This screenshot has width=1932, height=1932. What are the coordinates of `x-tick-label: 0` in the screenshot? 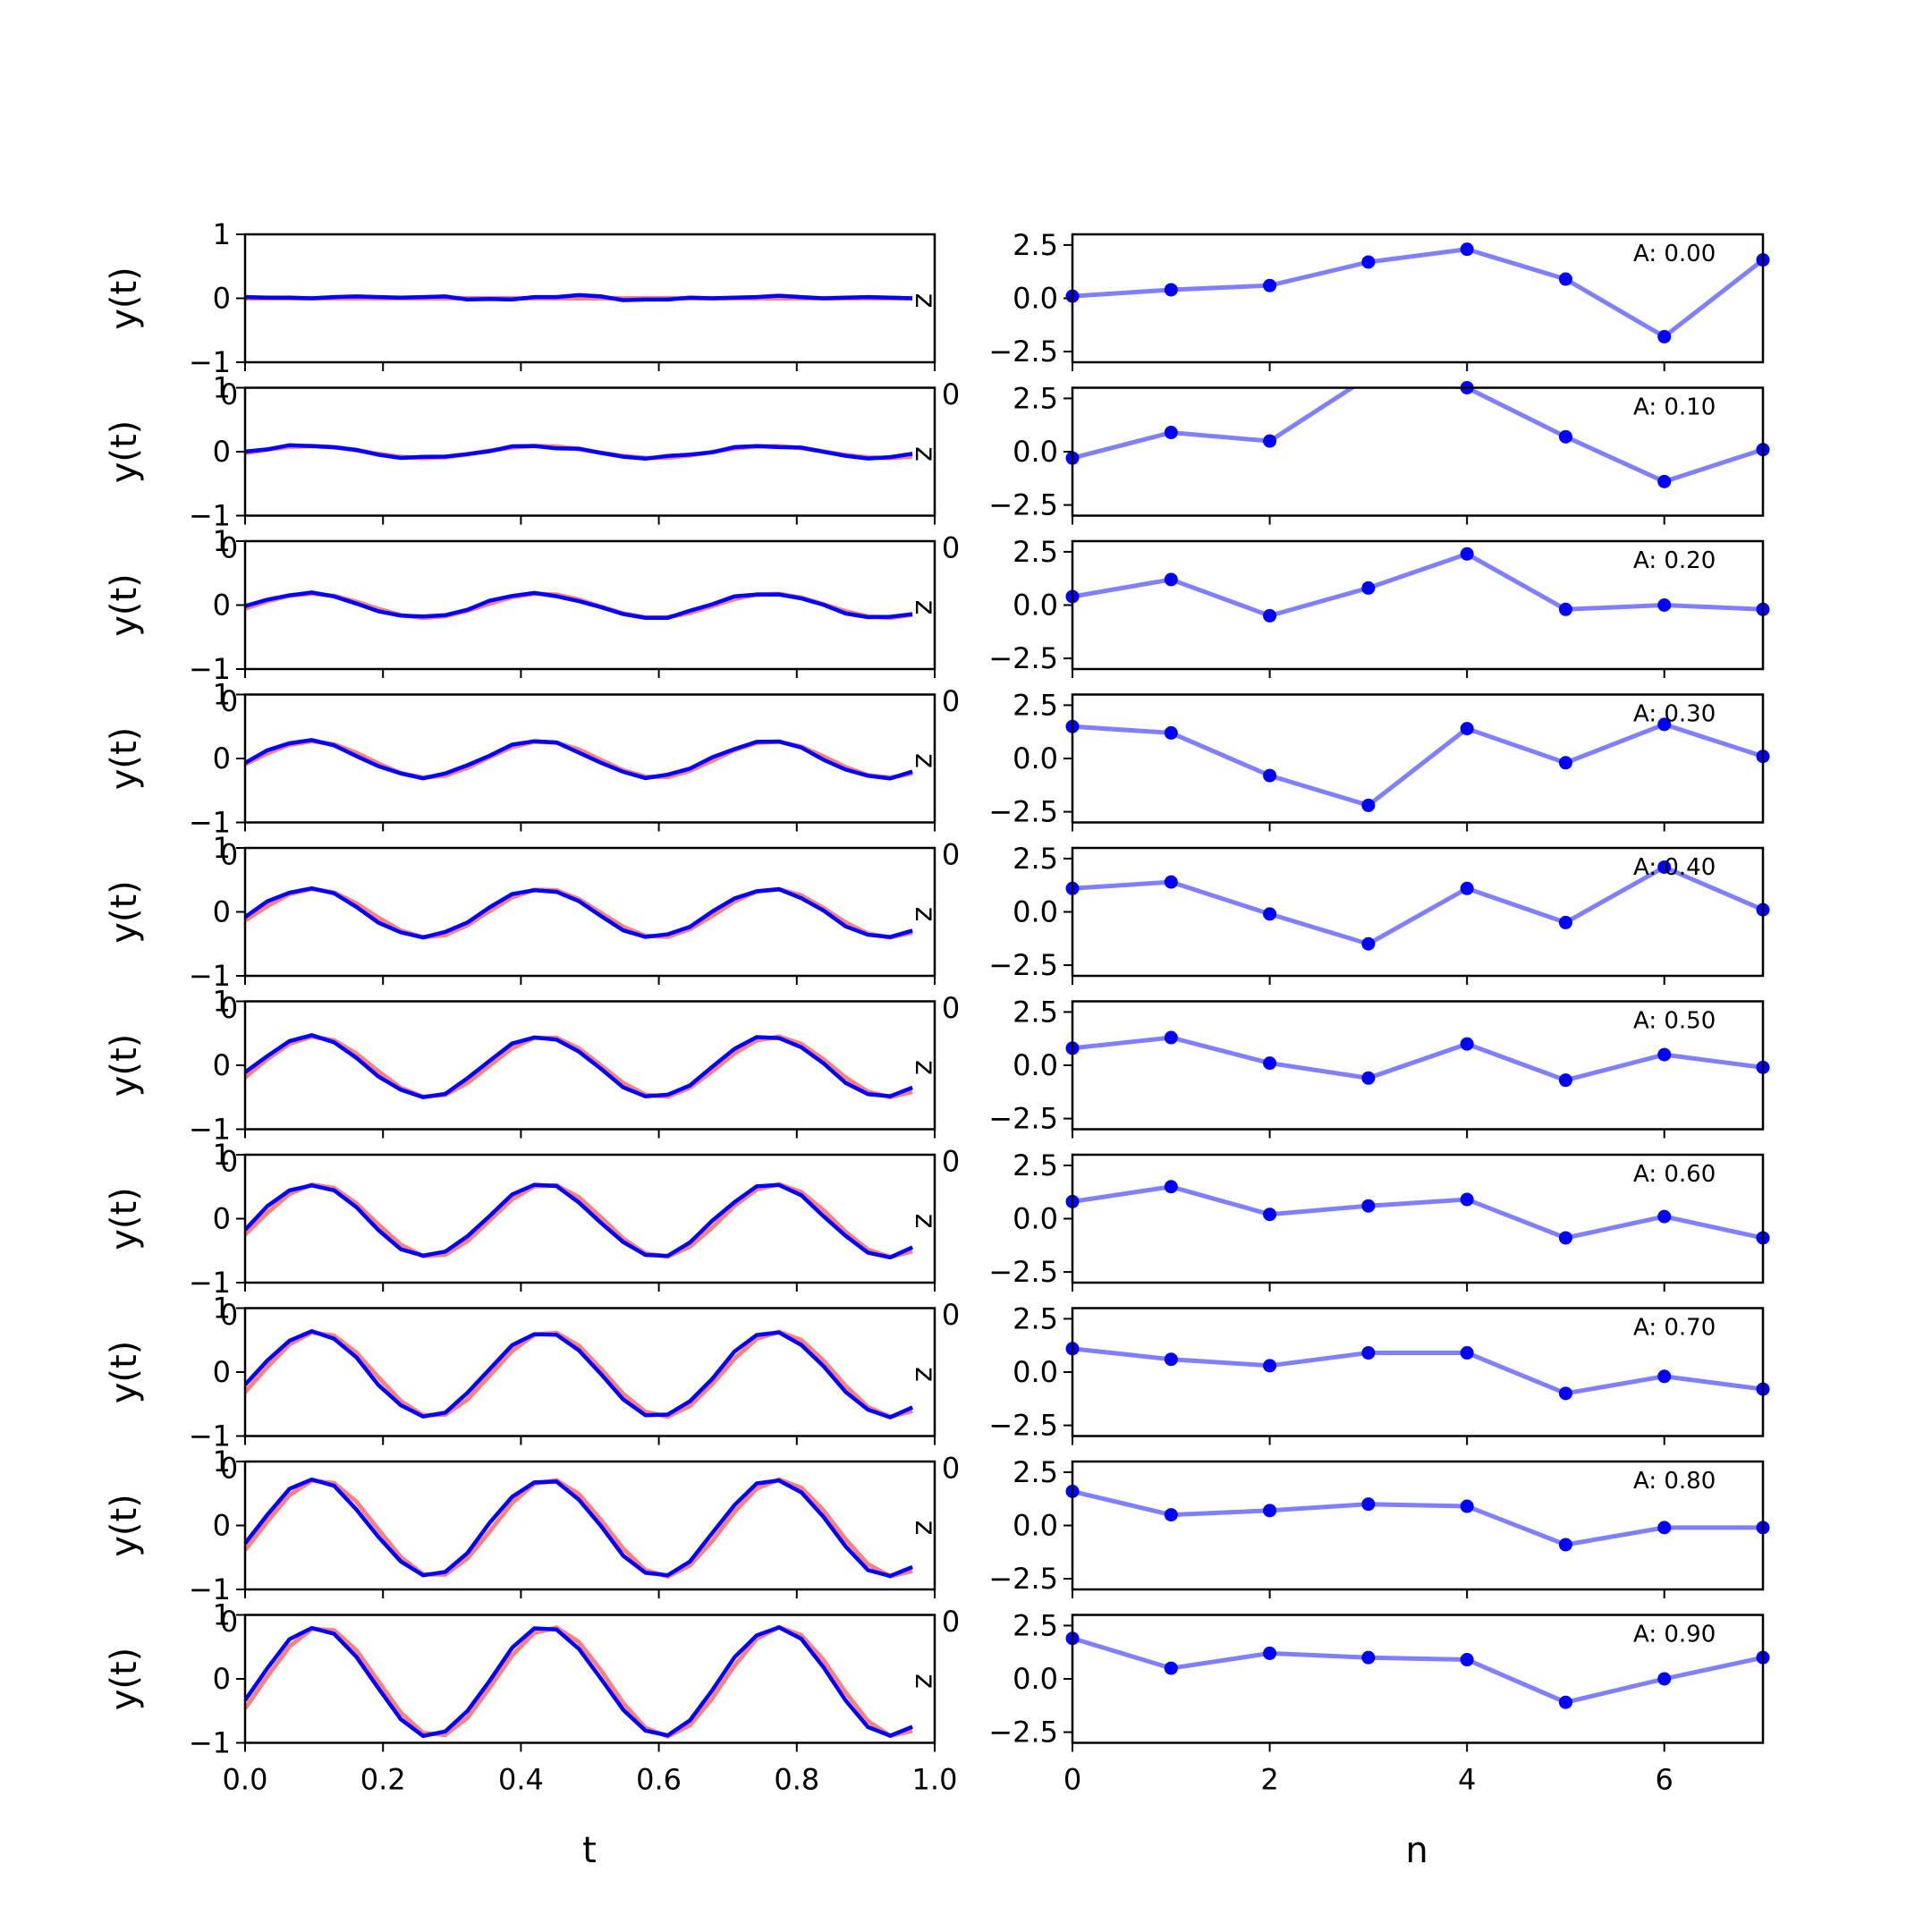 It's located at (1072, 1780).